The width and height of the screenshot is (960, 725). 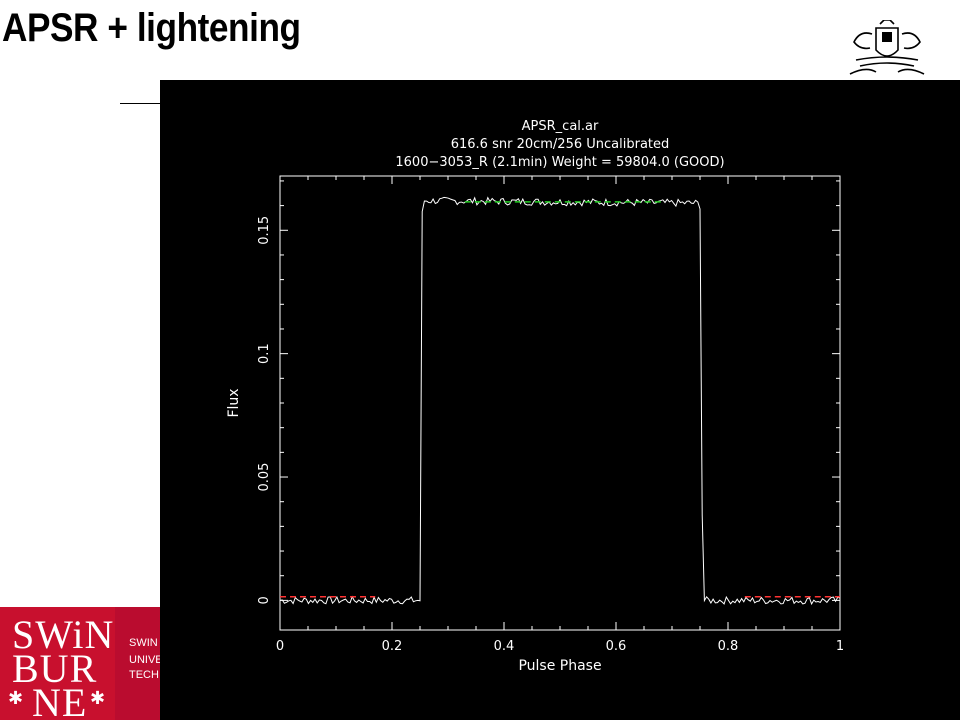 I want to click on slide-title: APSR + lightening, so click(x=151, y=28).